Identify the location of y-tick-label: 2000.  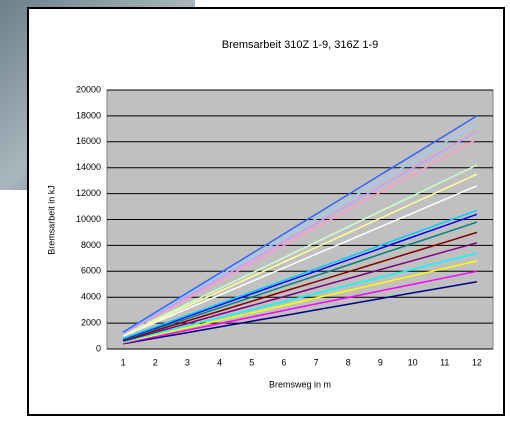
(91, 322).